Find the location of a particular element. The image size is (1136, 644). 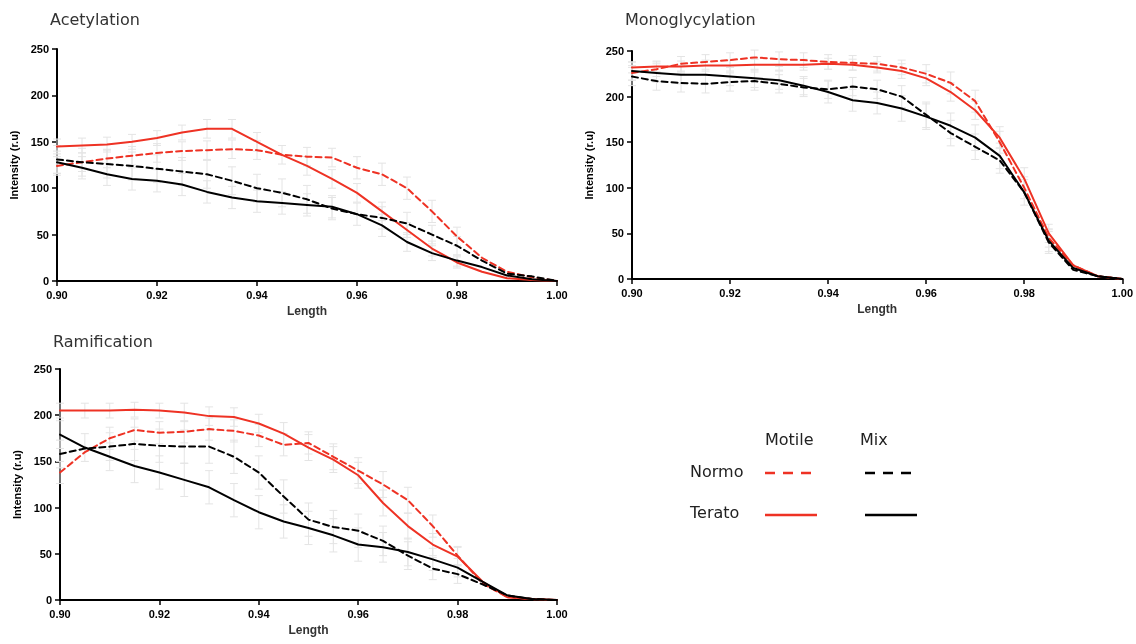

chart-title: Acetylation is located at coordinates (95, 19).